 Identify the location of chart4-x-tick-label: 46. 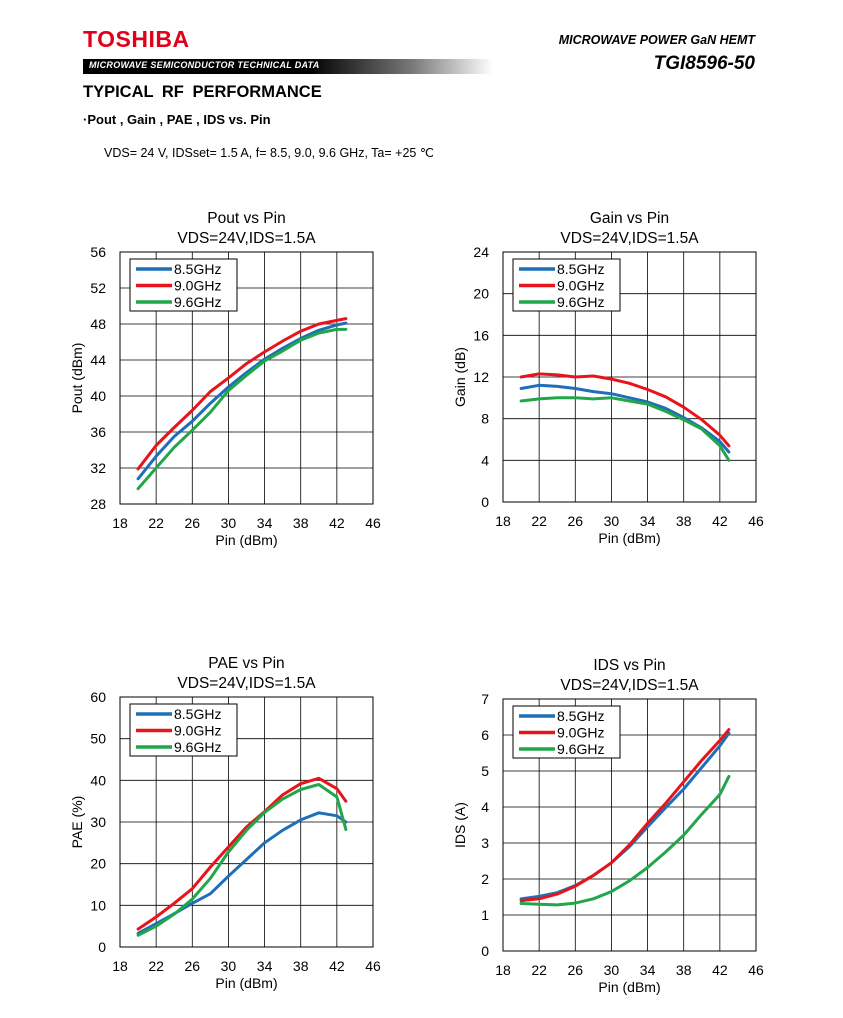
(756, 970).